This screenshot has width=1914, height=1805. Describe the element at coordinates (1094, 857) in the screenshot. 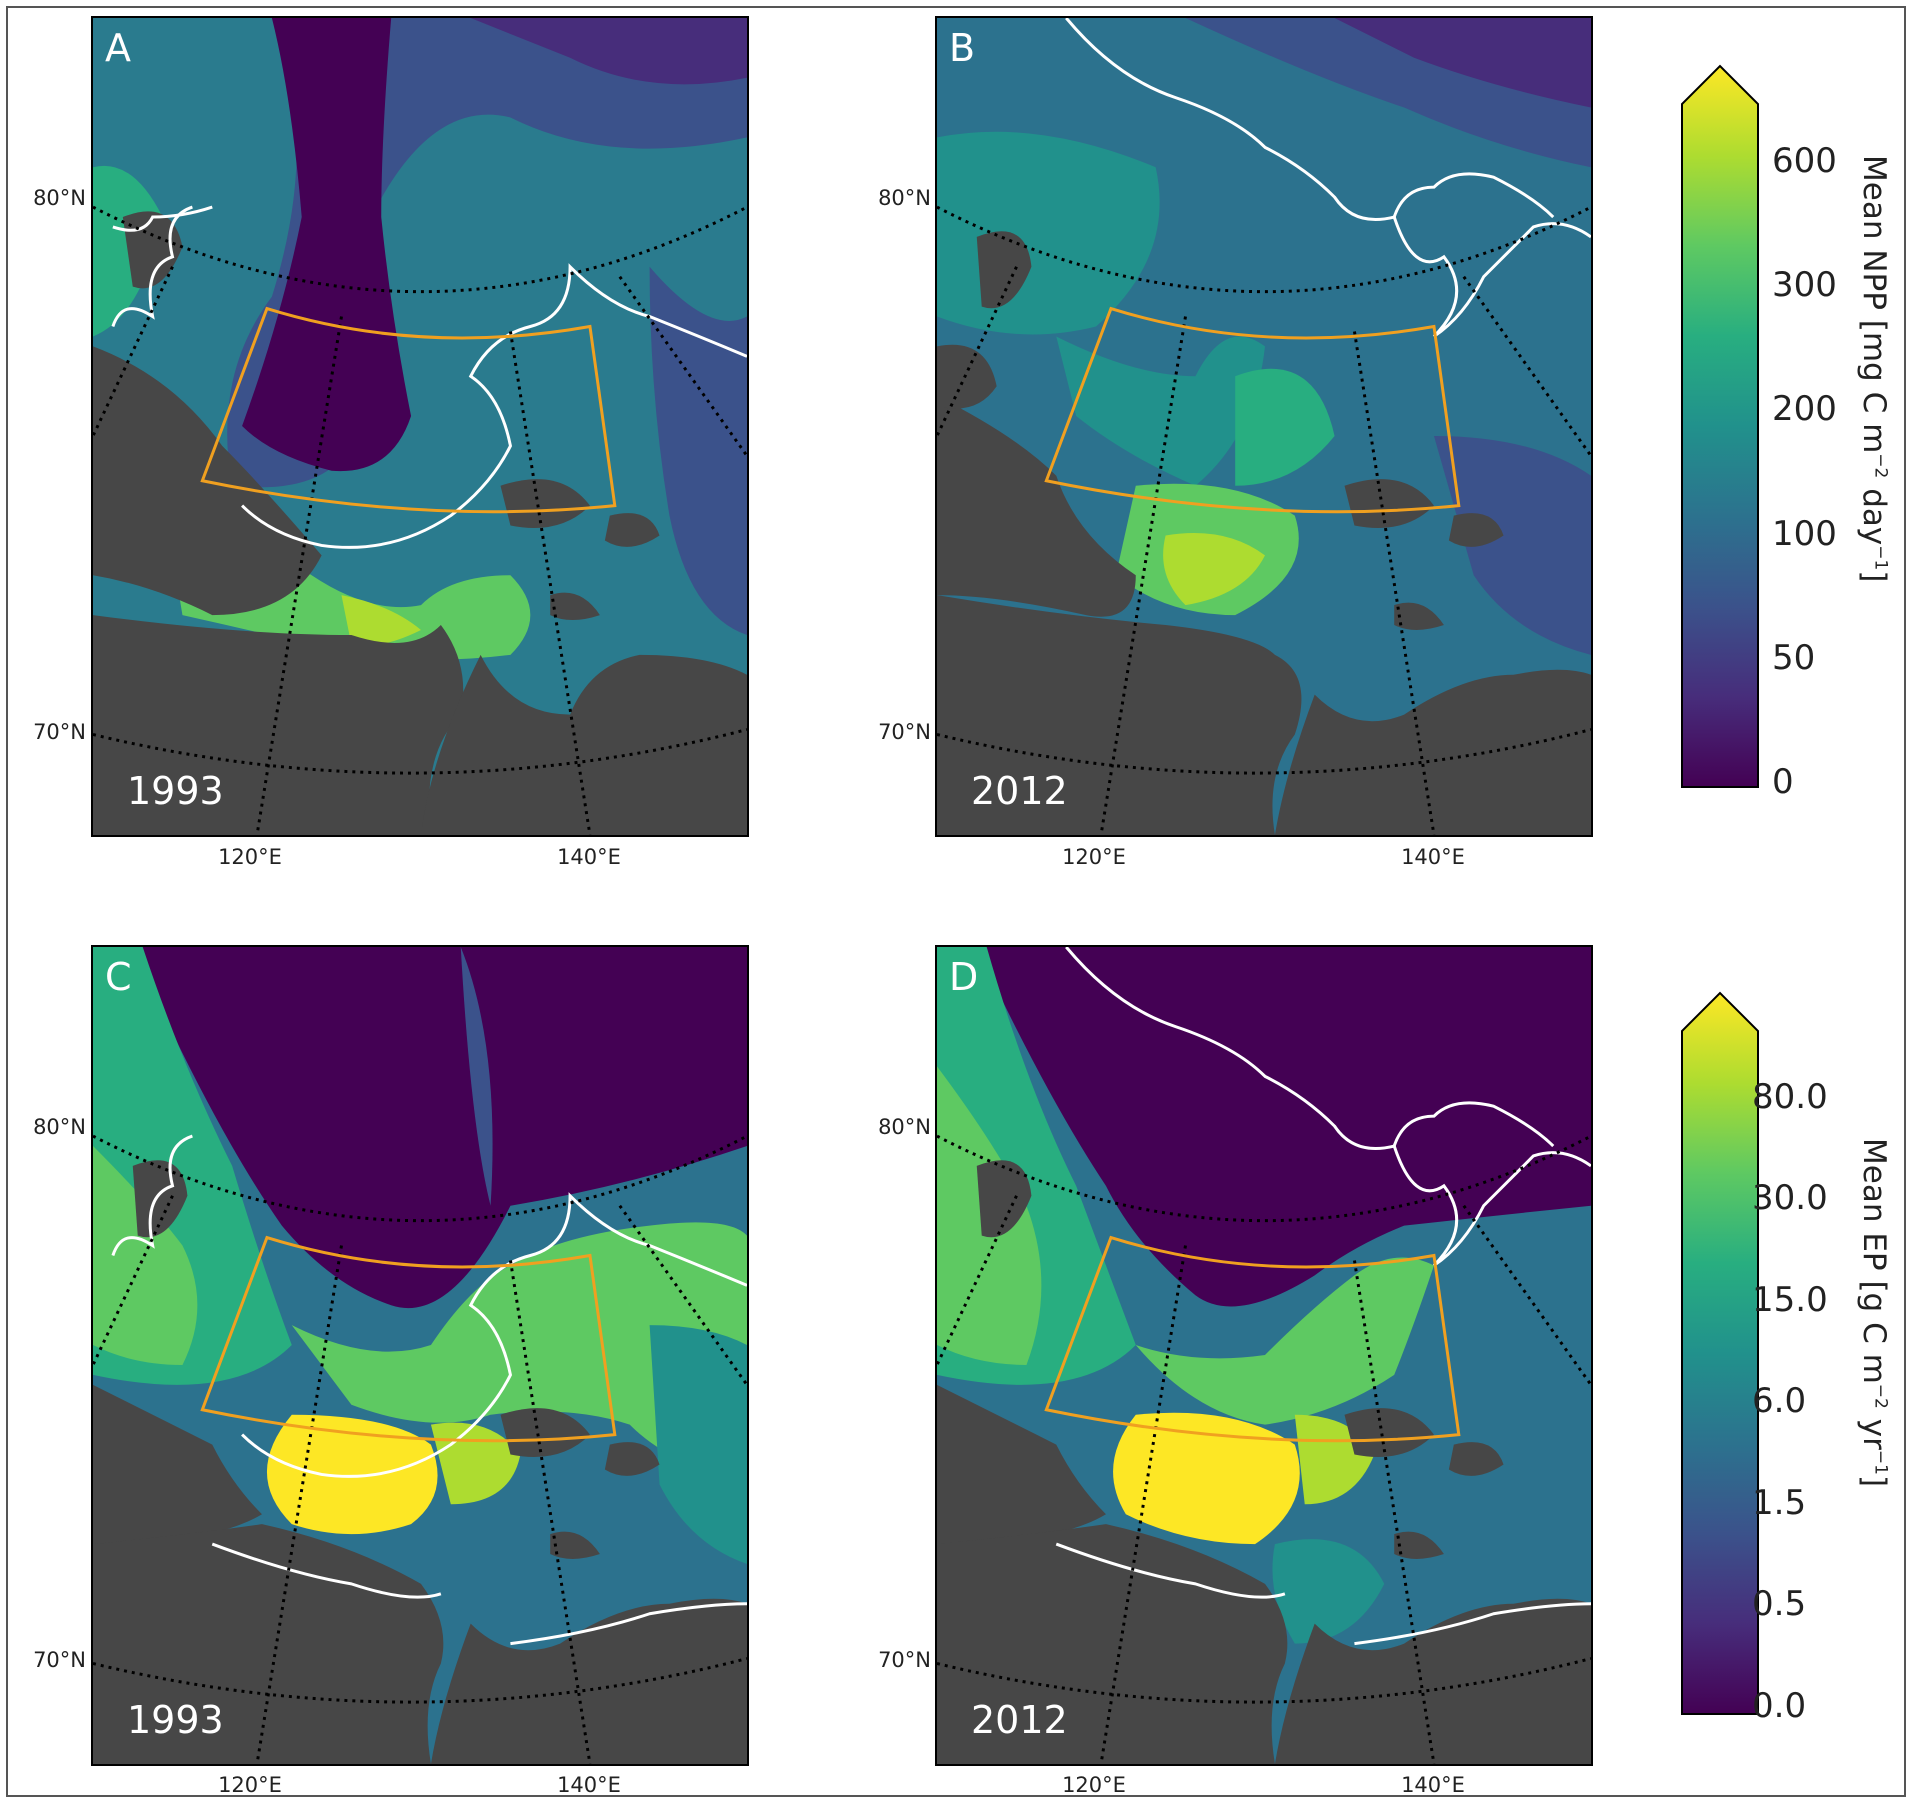

I see `lon-label-120e-b: 120°E` at that location.